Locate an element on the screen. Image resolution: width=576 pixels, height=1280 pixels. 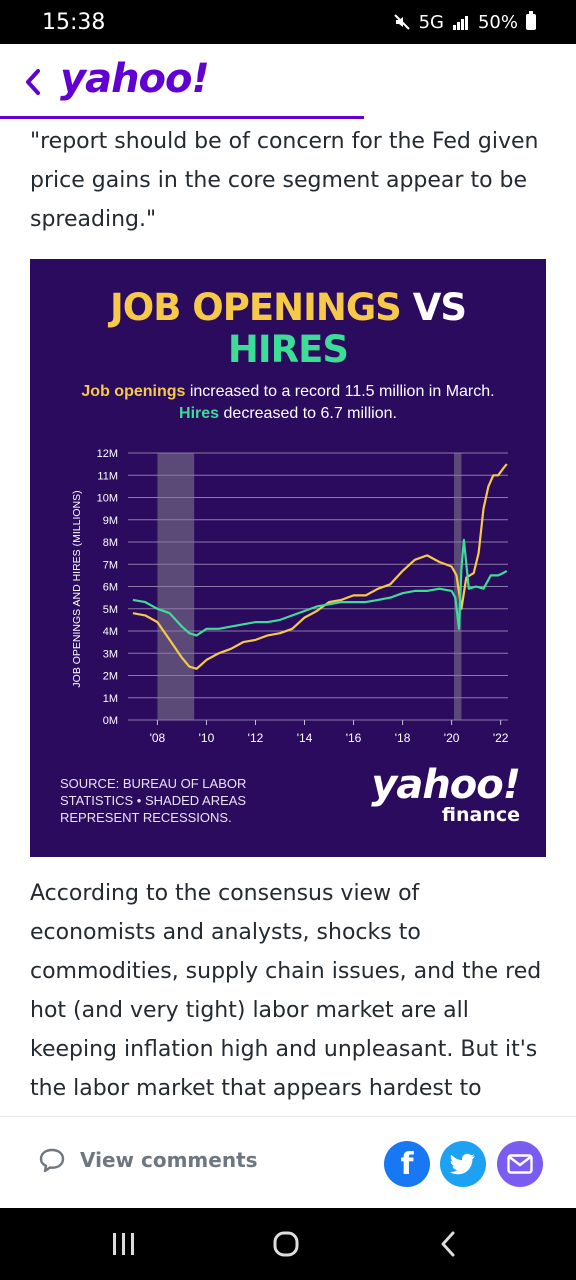
yahoo-finance-logo: yahoo! finance is located at coordinates (446, 794).